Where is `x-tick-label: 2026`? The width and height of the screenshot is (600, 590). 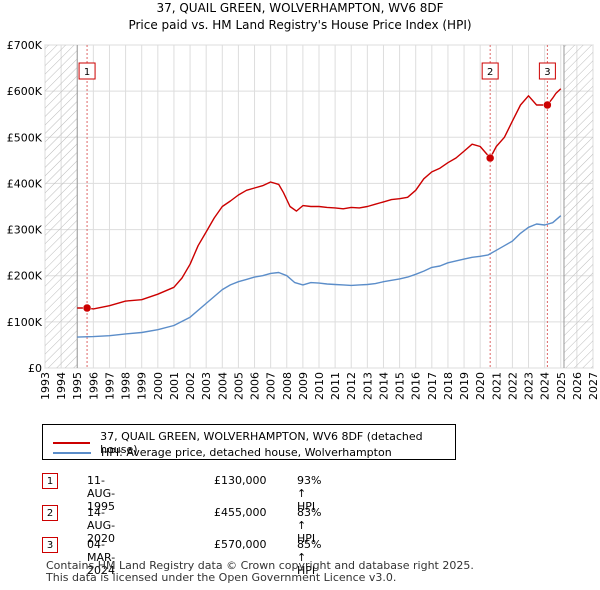
x-tick-label: 2026 is located at coordinates (577, 386).